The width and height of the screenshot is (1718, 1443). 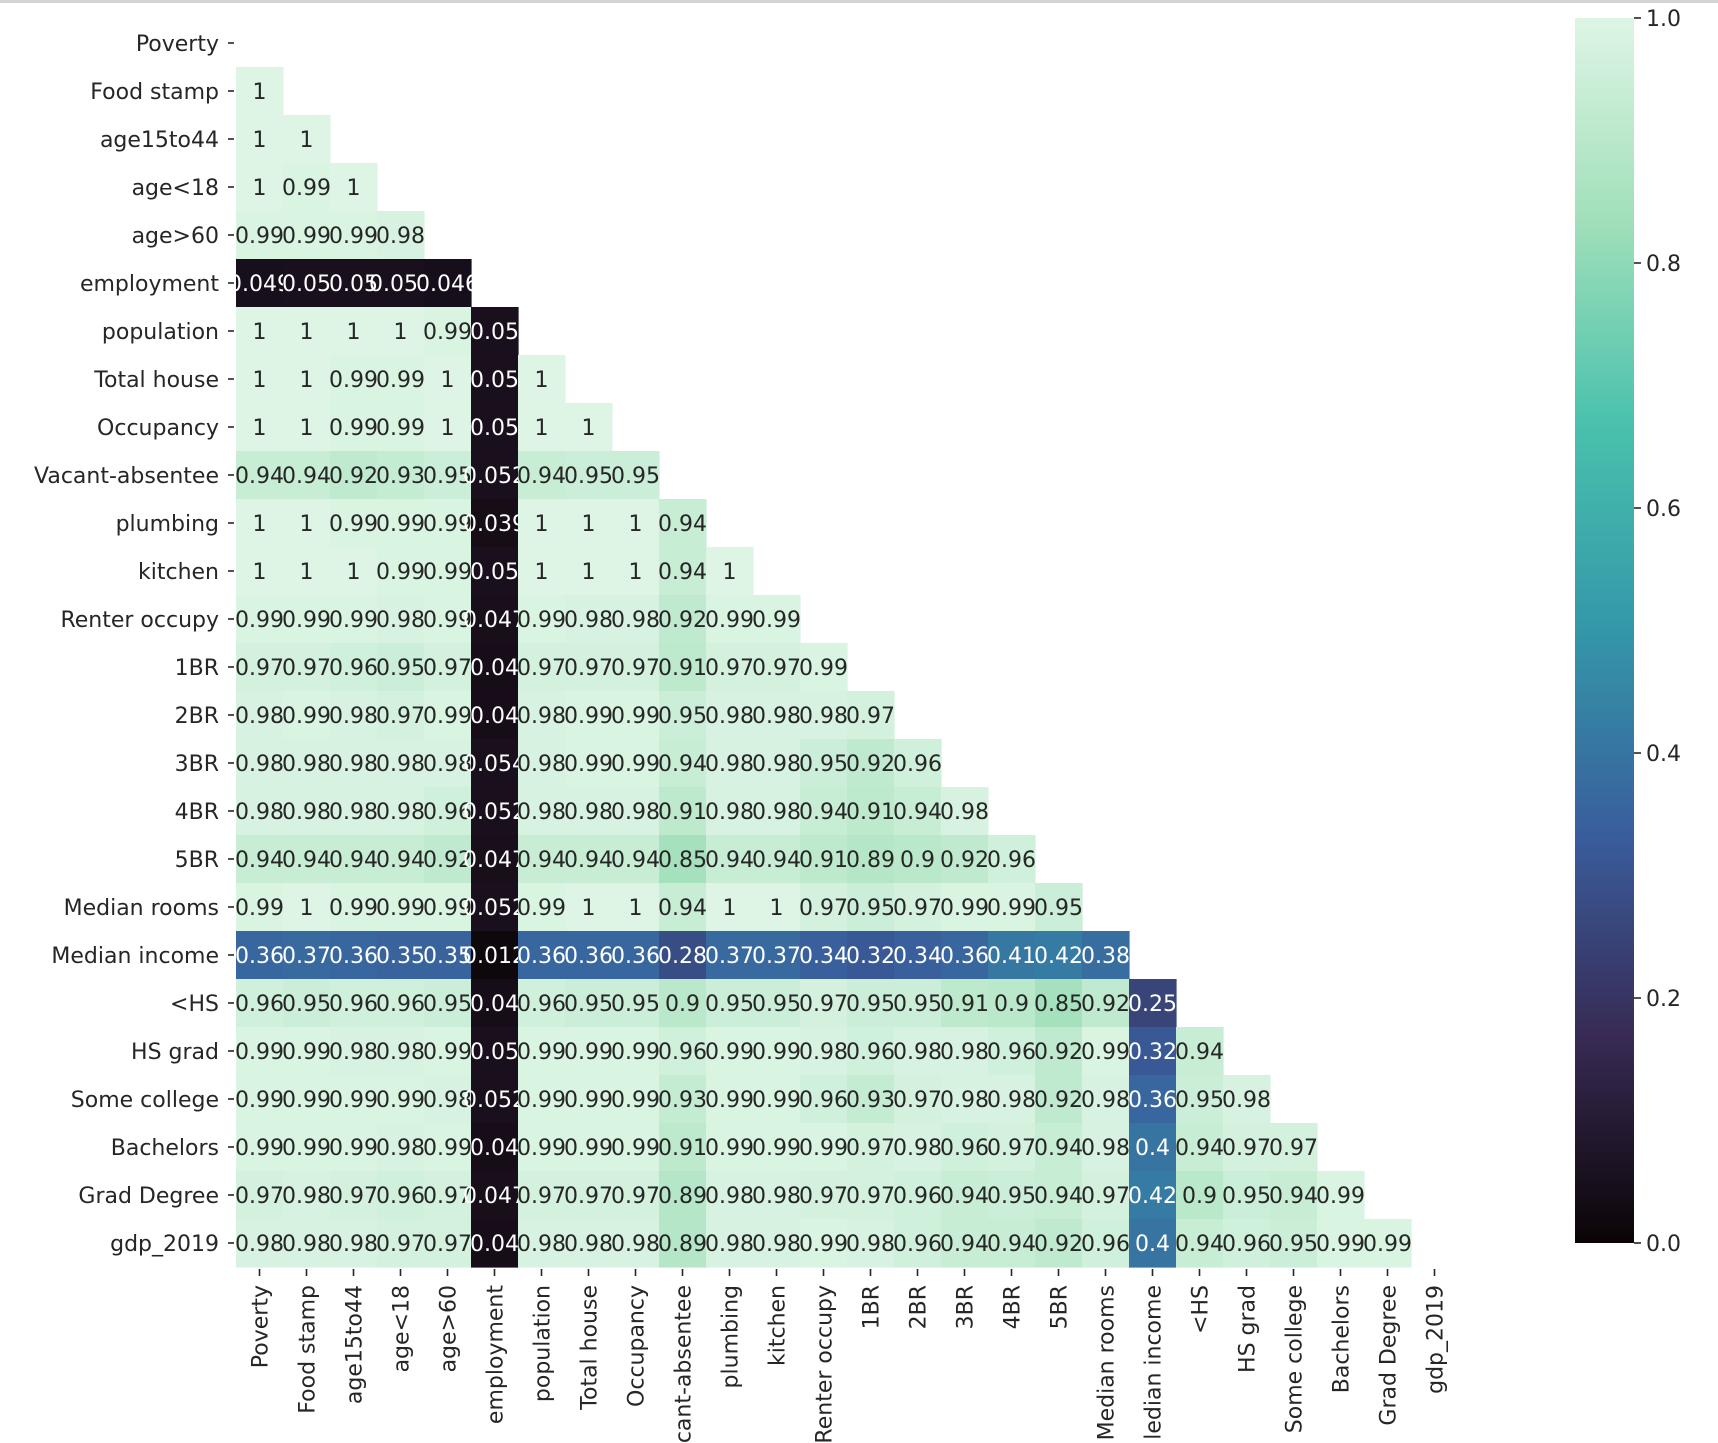 I want to click on x-tick-label: 4BR, so click(x=1013, y=1307).